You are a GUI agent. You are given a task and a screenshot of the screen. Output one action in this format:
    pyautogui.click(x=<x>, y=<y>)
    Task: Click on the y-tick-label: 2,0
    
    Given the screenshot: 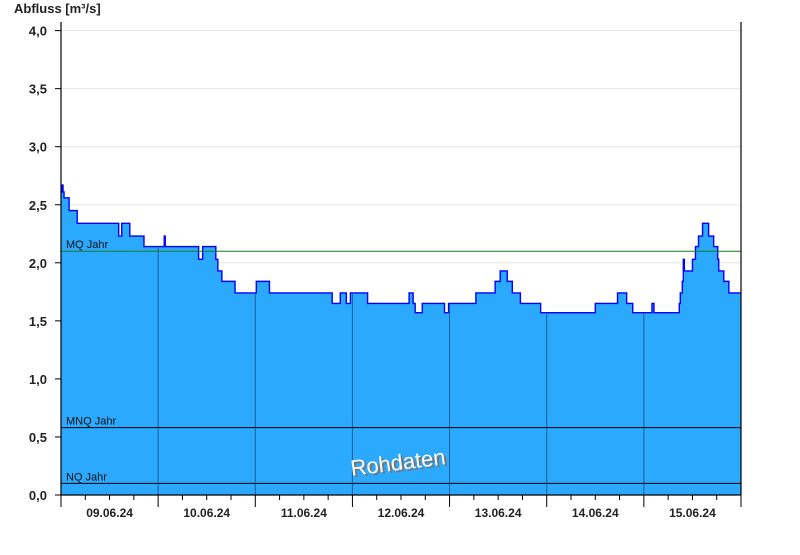 What is the action you would take?
    pyautogui.click(x=38, y=263)
    